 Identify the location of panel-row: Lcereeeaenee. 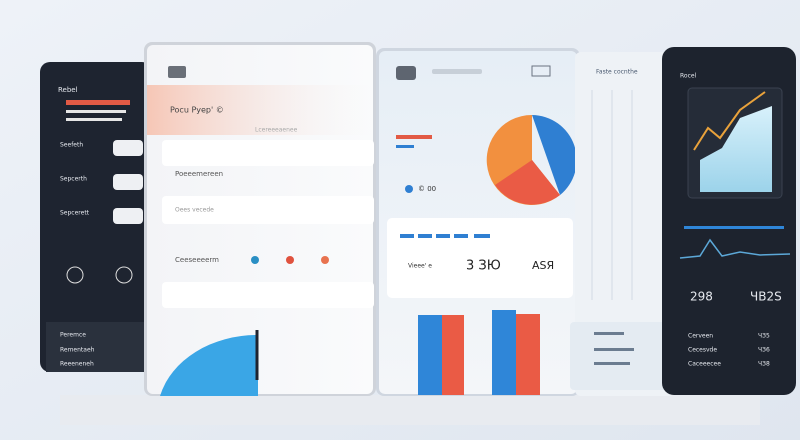
(276, 130).